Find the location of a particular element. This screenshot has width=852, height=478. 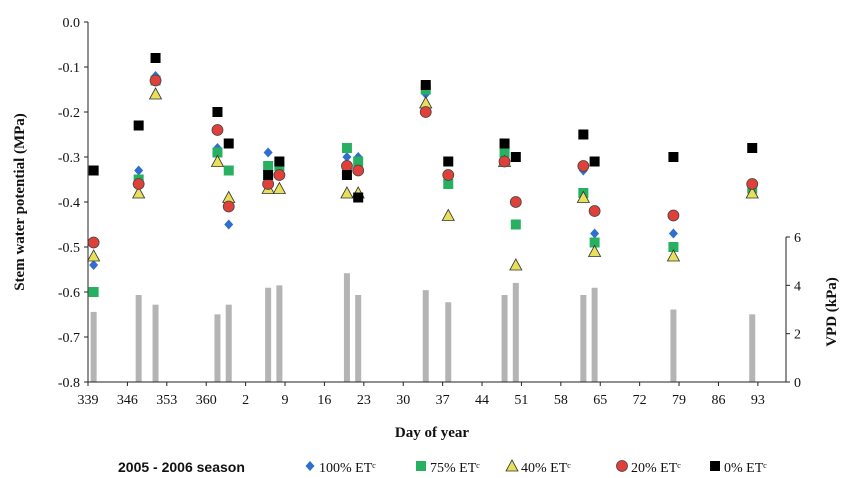

y-tick-label: -0.2 is located at coordinates (69, 113).